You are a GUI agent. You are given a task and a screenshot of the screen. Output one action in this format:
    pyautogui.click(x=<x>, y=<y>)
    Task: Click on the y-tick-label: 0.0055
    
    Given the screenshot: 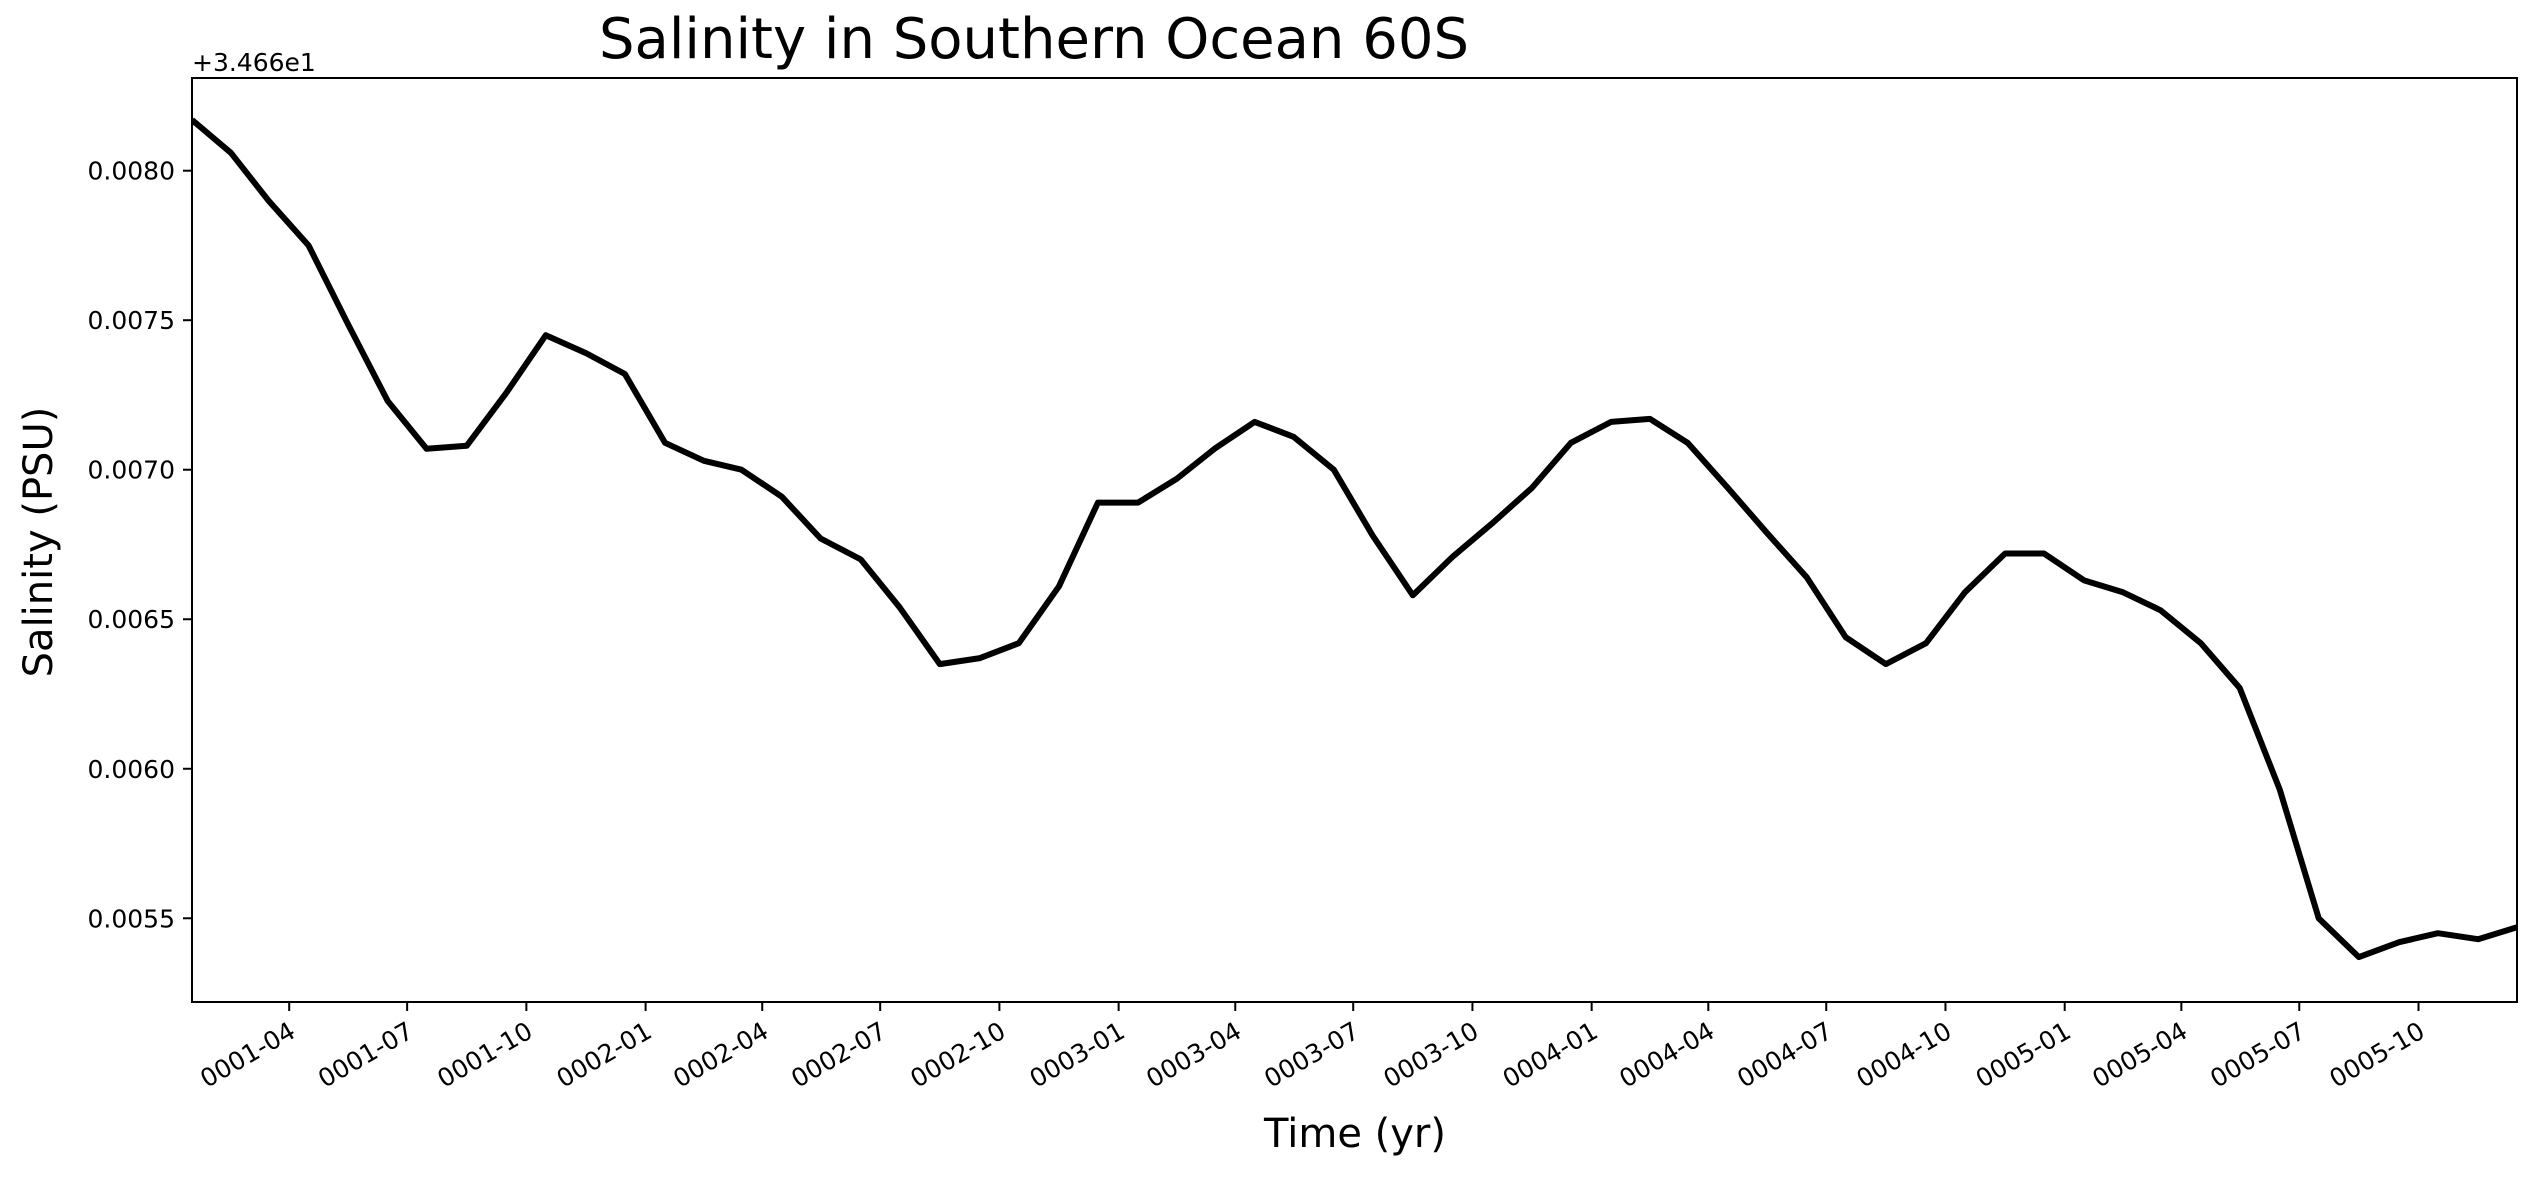 What is the action you would take?
    pyautogui.click(x=131, y=918)
    